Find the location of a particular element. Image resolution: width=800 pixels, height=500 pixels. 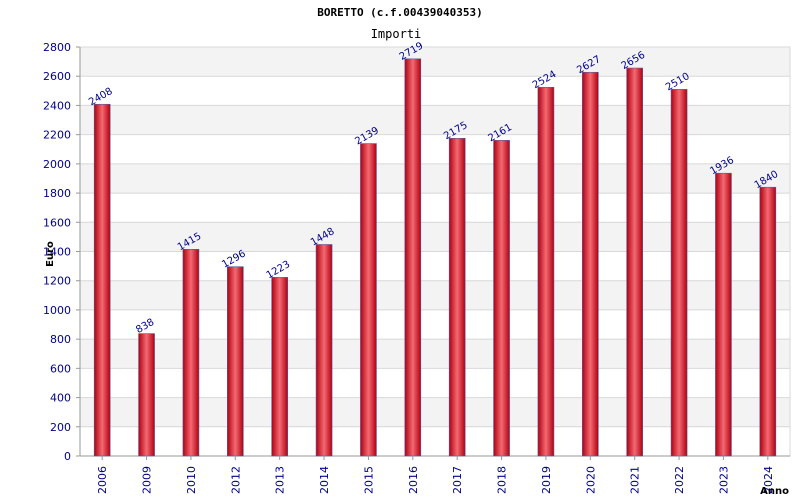

x-tick-label: 2022 is located at coordinates (679, 480).